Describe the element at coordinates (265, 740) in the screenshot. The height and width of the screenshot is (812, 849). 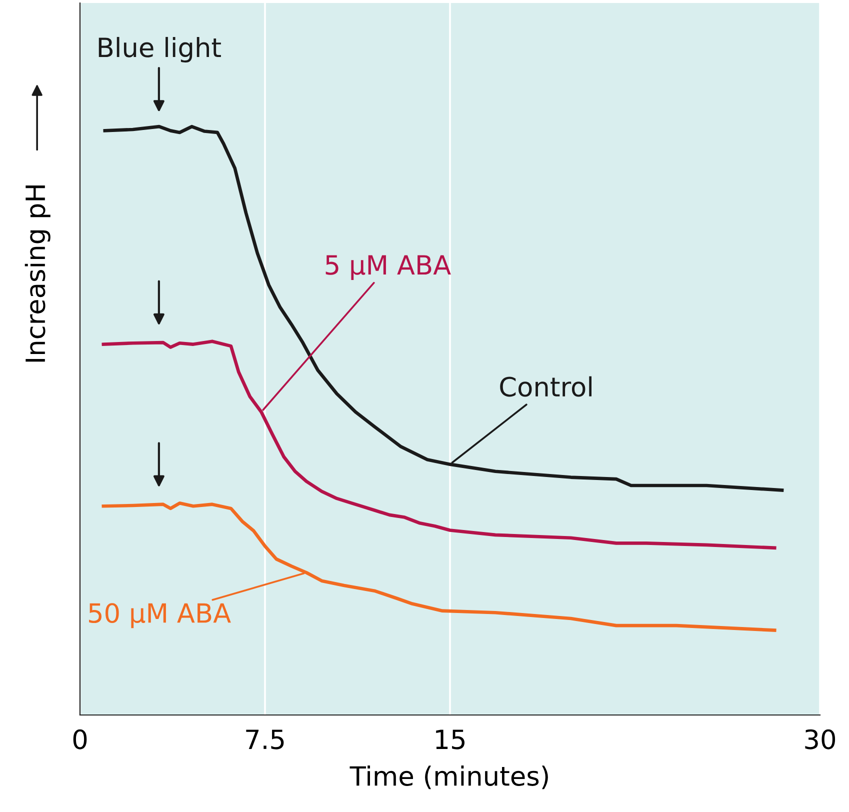
I see `x-tick-label: 7.5` at that location.